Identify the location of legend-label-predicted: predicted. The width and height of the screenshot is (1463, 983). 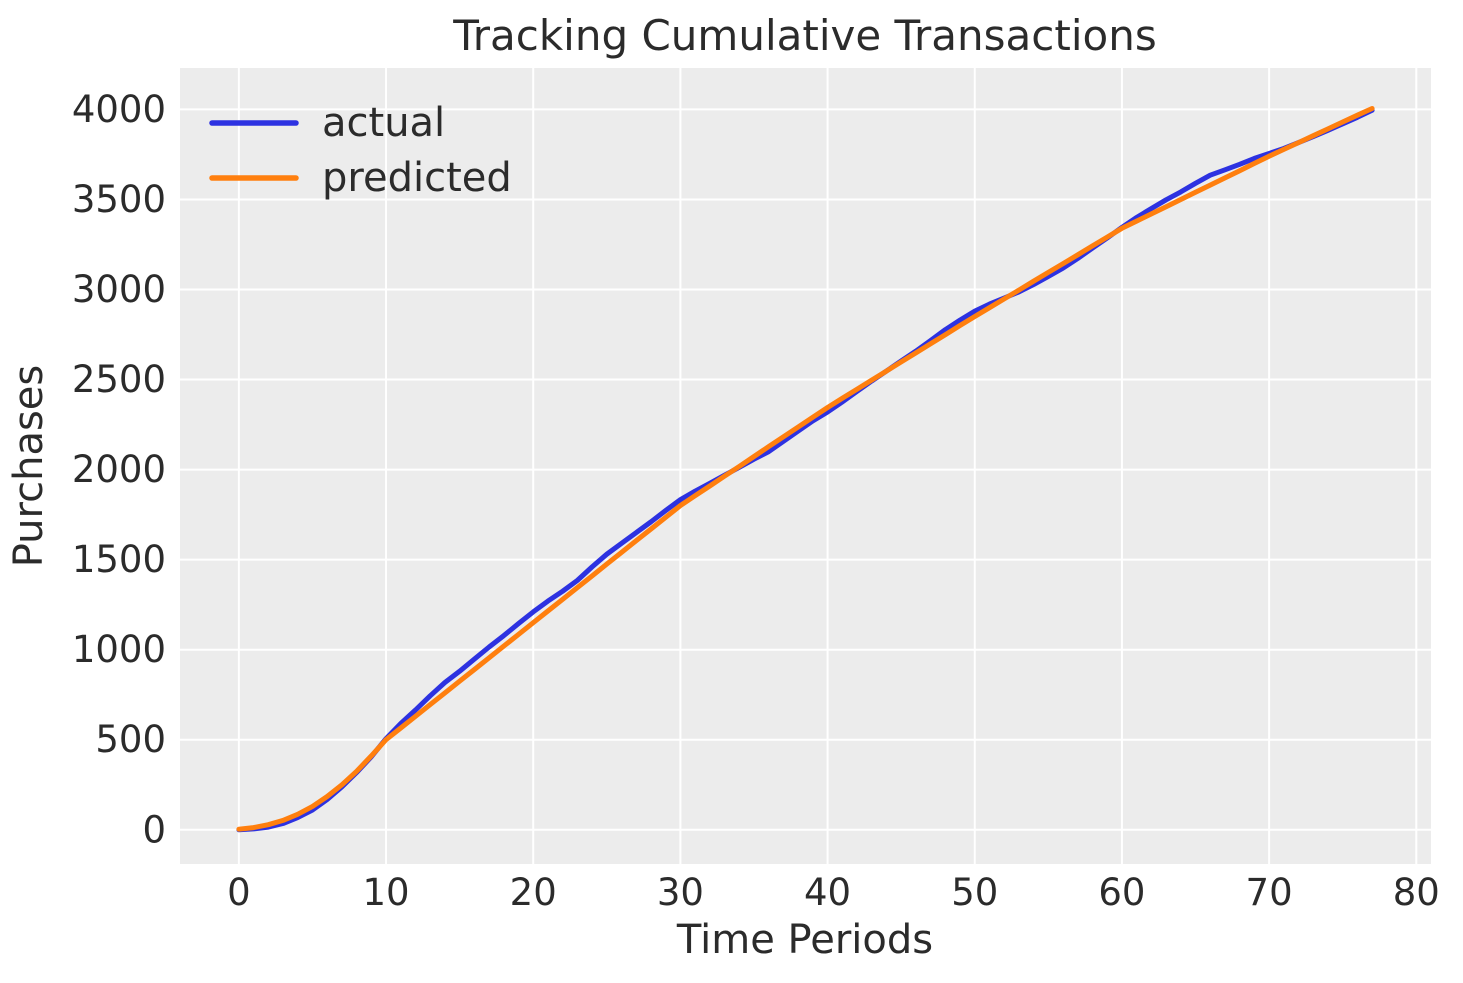
(417, 178).